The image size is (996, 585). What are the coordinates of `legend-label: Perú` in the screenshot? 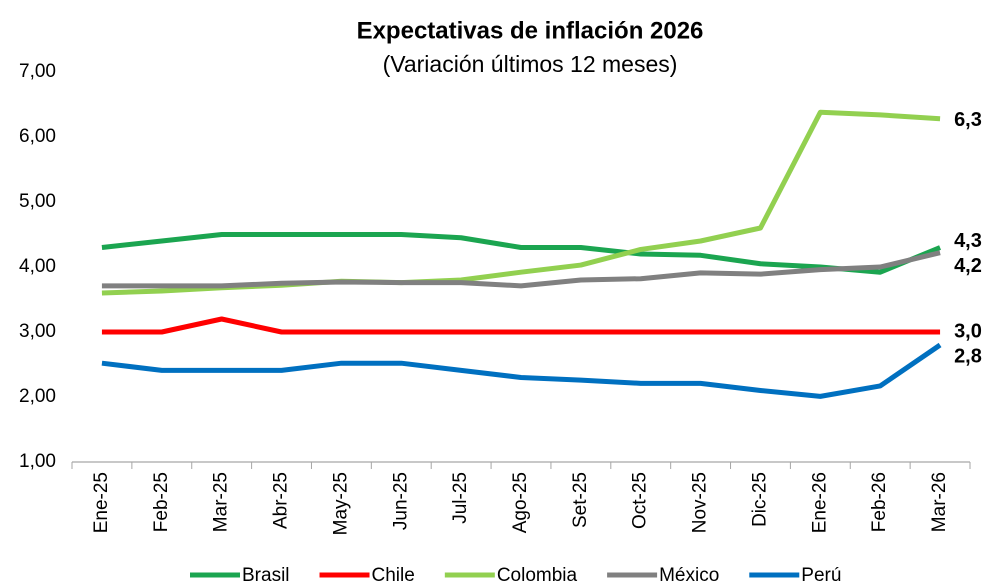 It's located at (821, 575).